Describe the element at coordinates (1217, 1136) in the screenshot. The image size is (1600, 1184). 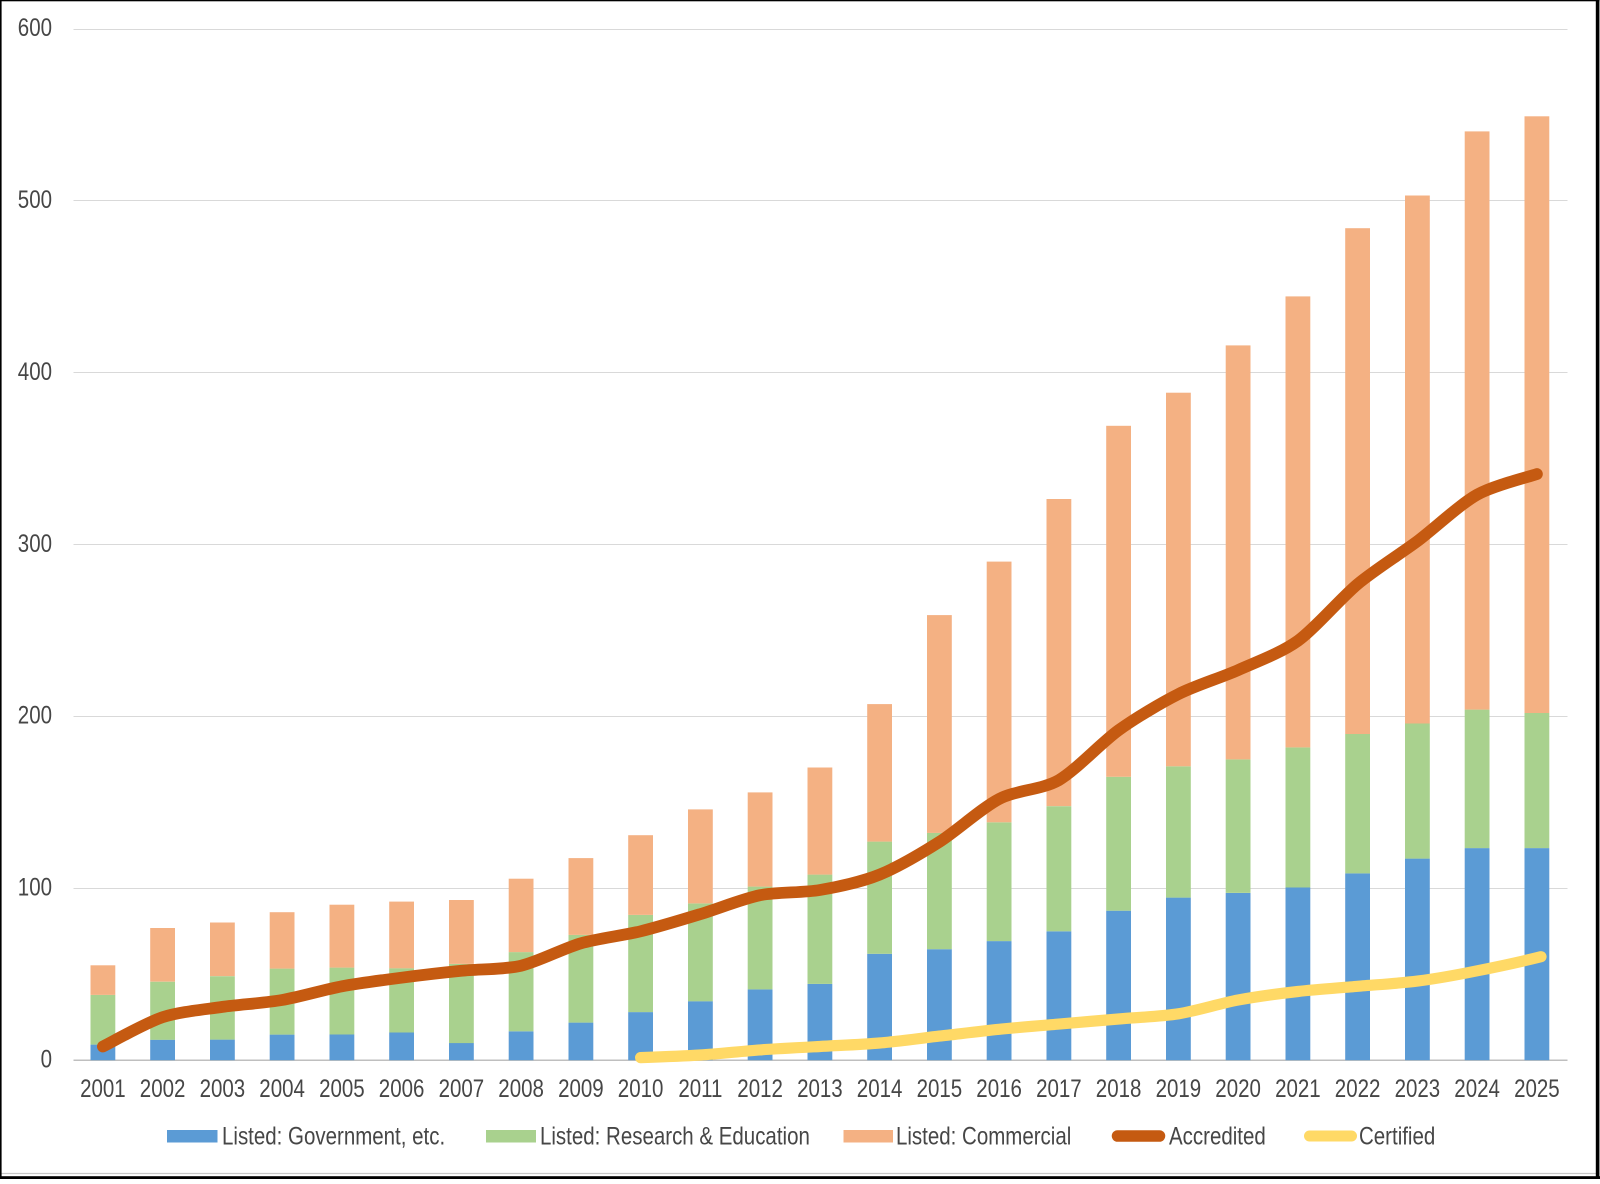
I see `svg-text: Accredited` at that location.